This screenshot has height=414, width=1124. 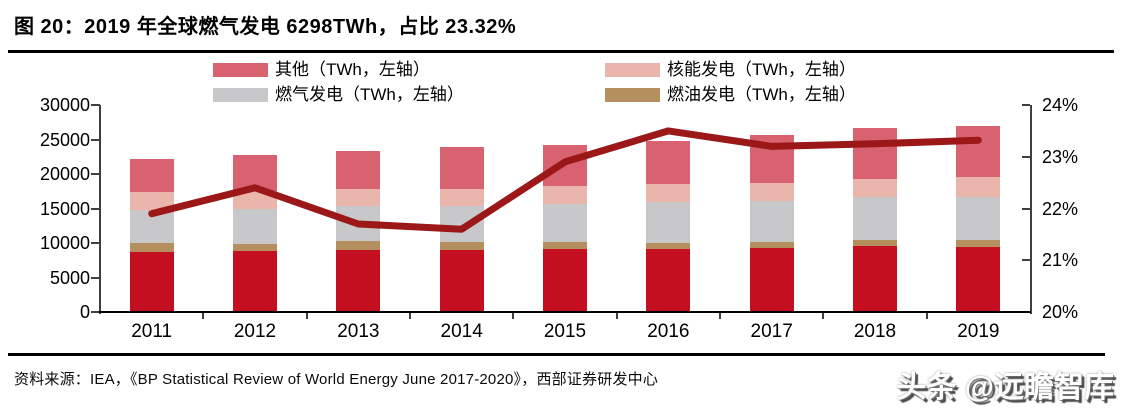 I want to click on bar-segment-2016-series2, so click(x=668, y=222).